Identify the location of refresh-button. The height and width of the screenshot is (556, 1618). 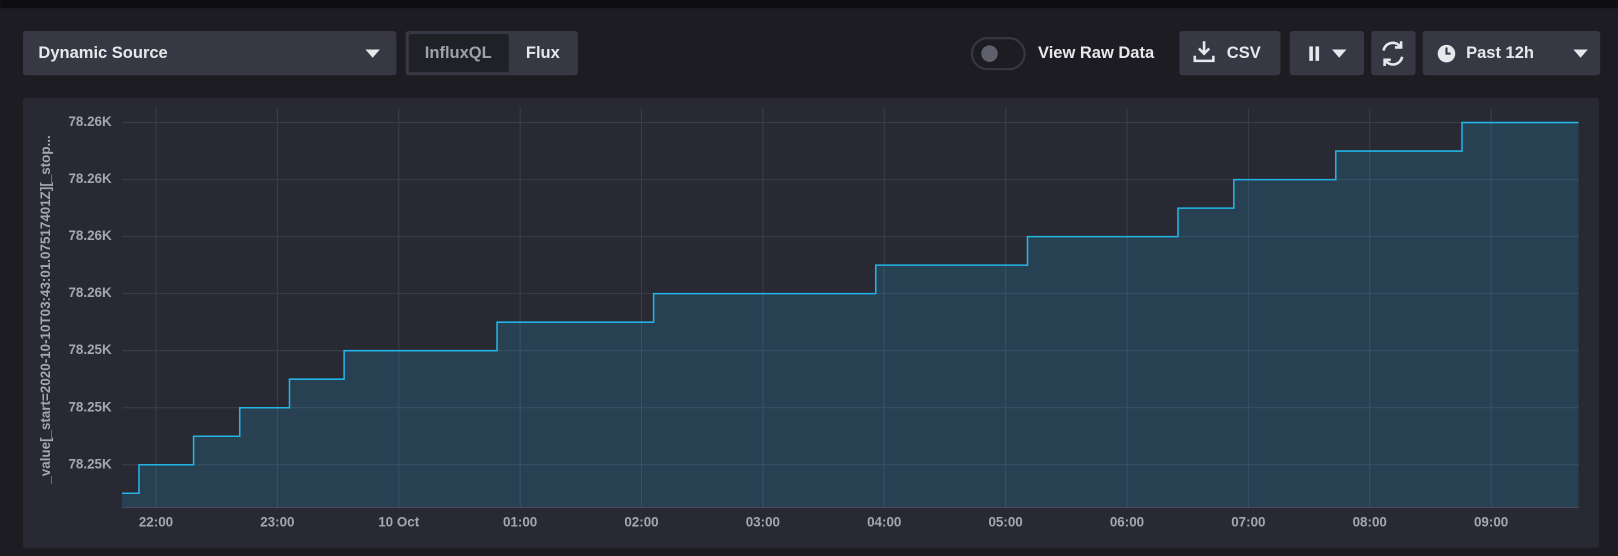
(1393, 53).